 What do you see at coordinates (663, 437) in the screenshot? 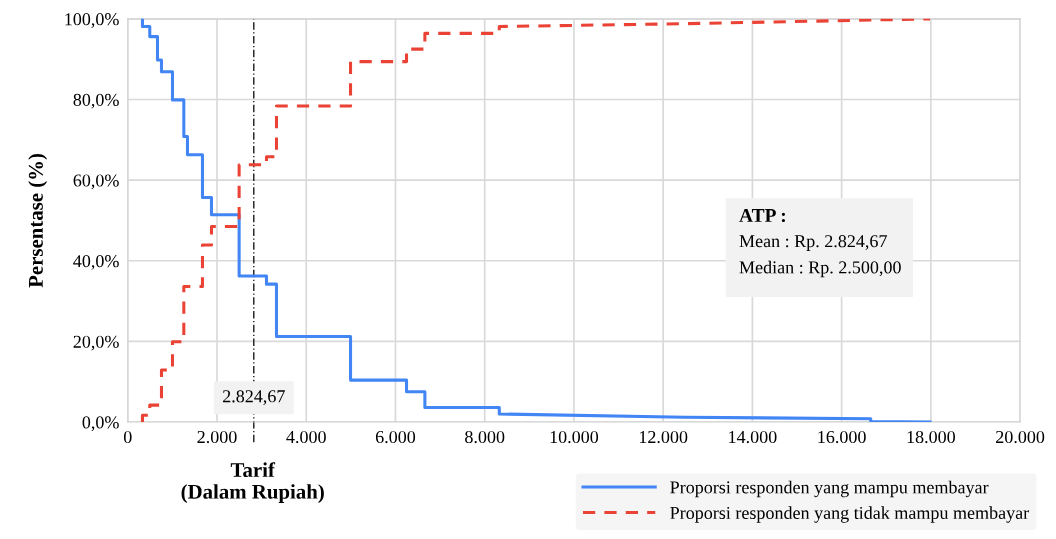
I see `x-tick-label: 12.000` at bounding box center [663, 437].